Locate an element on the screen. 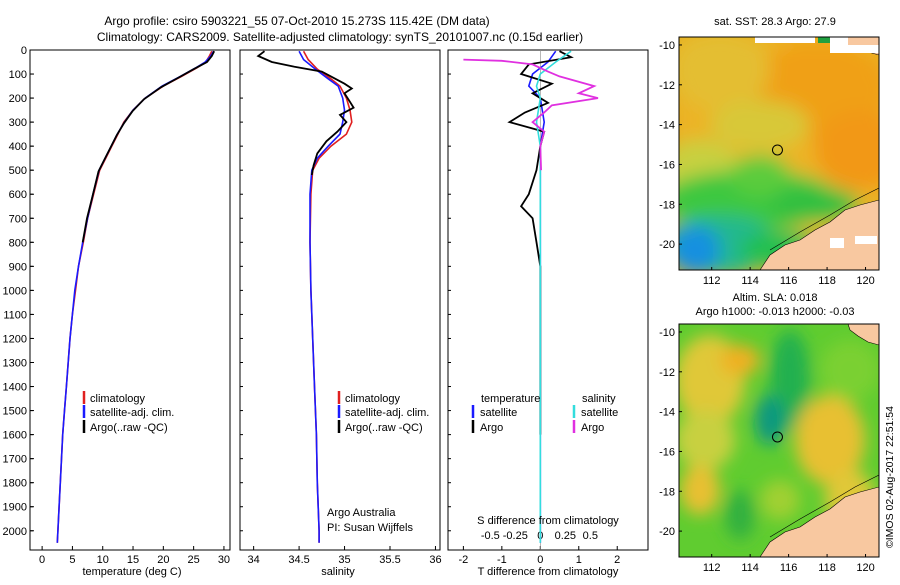 The width and height of the screenshot is (900, 585). s-difference-x-label: S difference from climatology is located at coordinates (548, 521).